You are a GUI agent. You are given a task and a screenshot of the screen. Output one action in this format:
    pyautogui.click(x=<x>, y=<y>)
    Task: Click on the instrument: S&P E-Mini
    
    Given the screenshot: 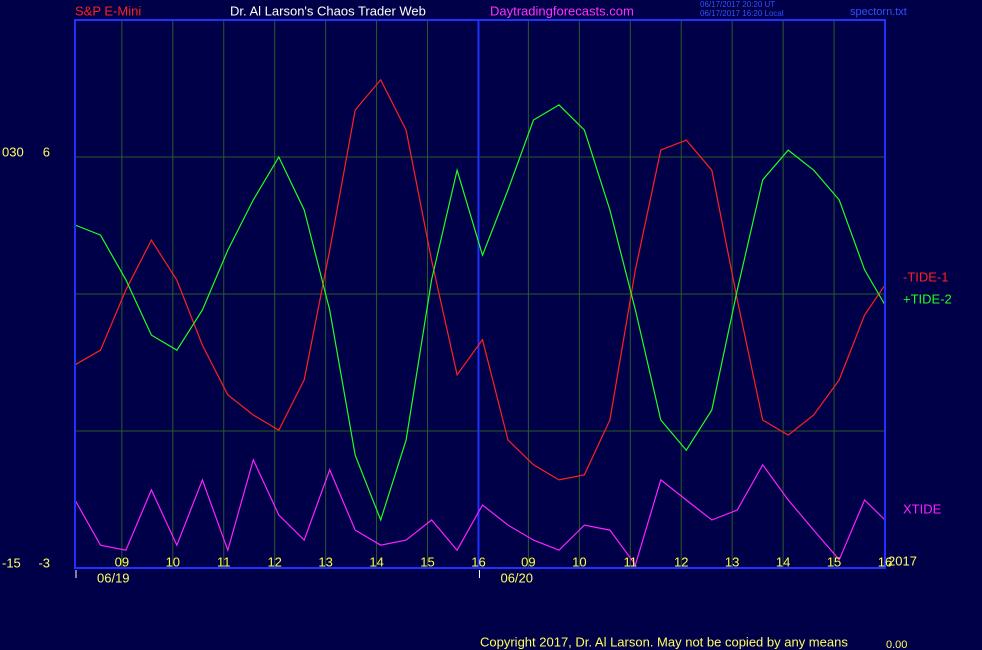 What is the action you would take?
    pyautogui.click(x=108, y=10)
    